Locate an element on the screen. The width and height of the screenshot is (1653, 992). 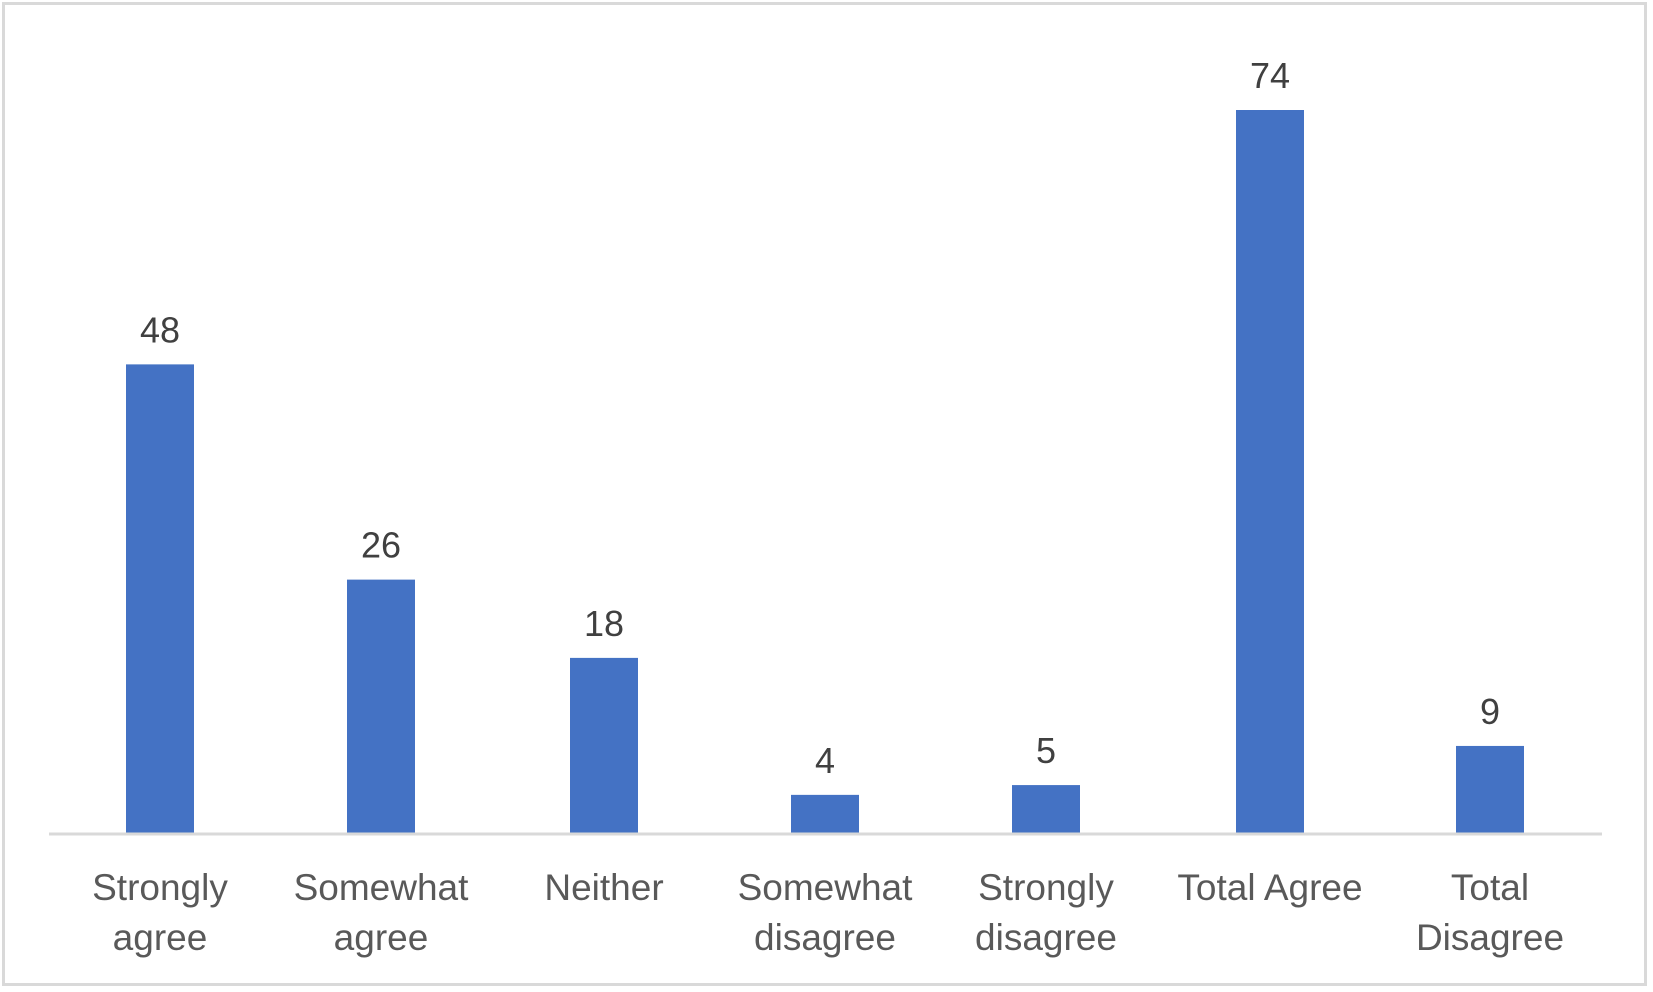
bar-value-label-3: 4 is located at coordinates (825, 760).